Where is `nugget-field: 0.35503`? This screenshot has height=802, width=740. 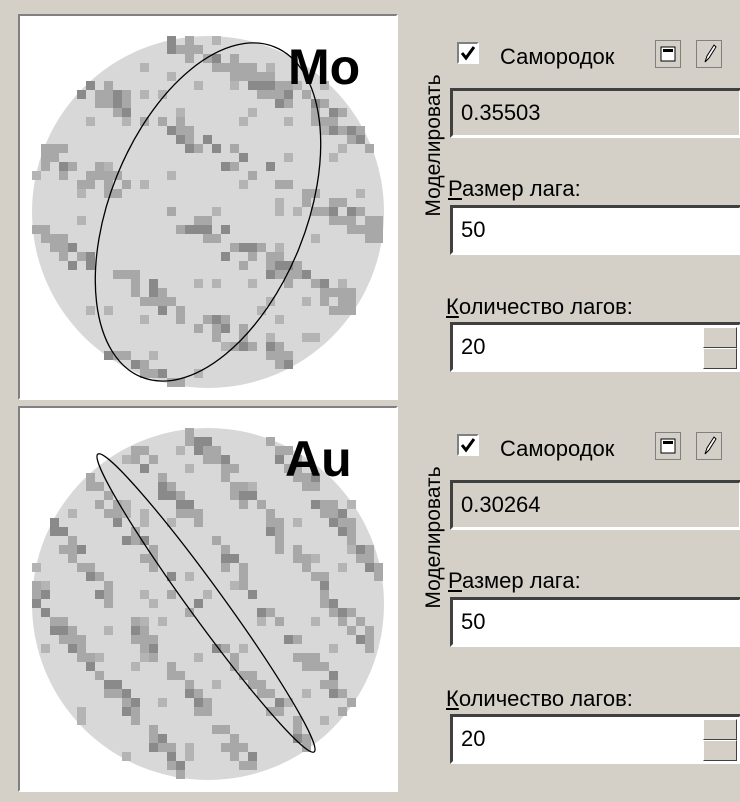
nugget-field: 0.35503 is located at coordinates (595, 113).